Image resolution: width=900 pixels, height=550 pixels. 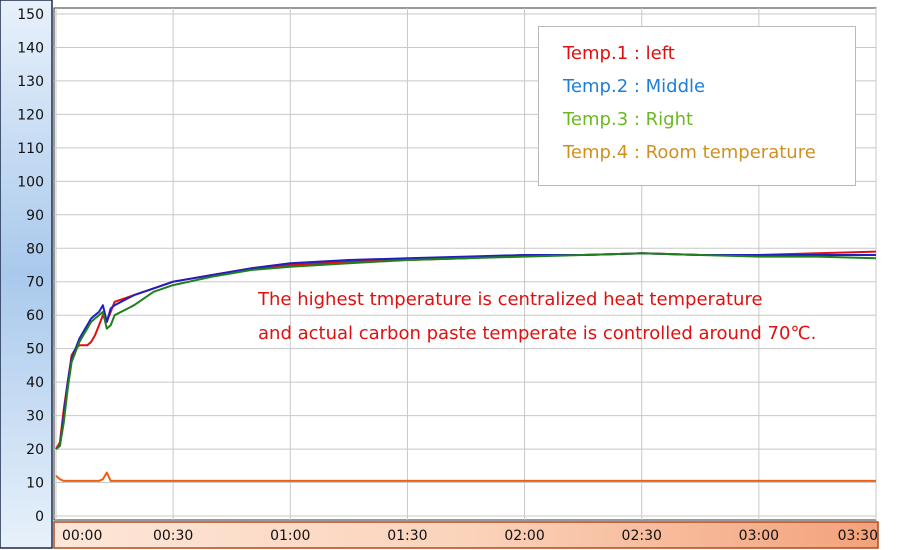 What do you see at coordinates (524, 536) in the screenshot?
I see `x-tick-label: 02:00` at bounding box center [524, 536].